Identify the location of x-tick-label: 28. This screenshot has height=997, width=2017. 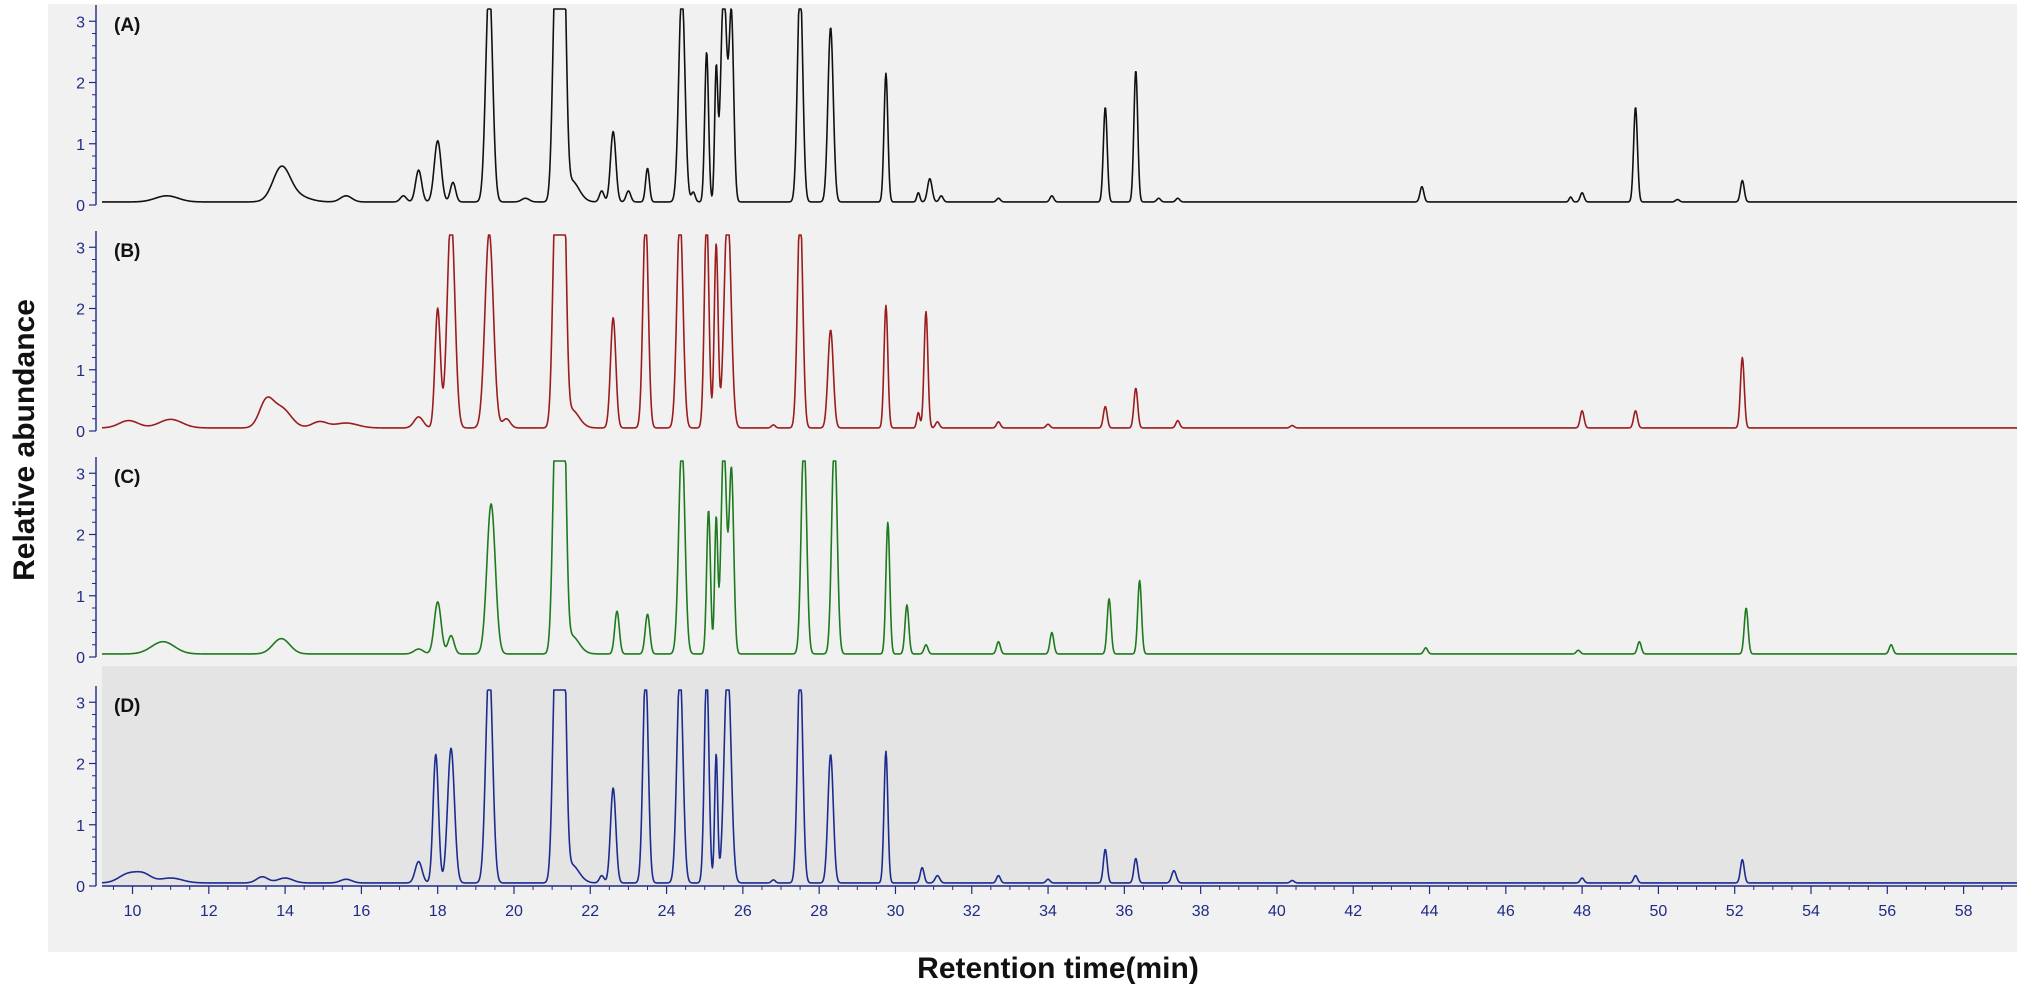
(819, 911).